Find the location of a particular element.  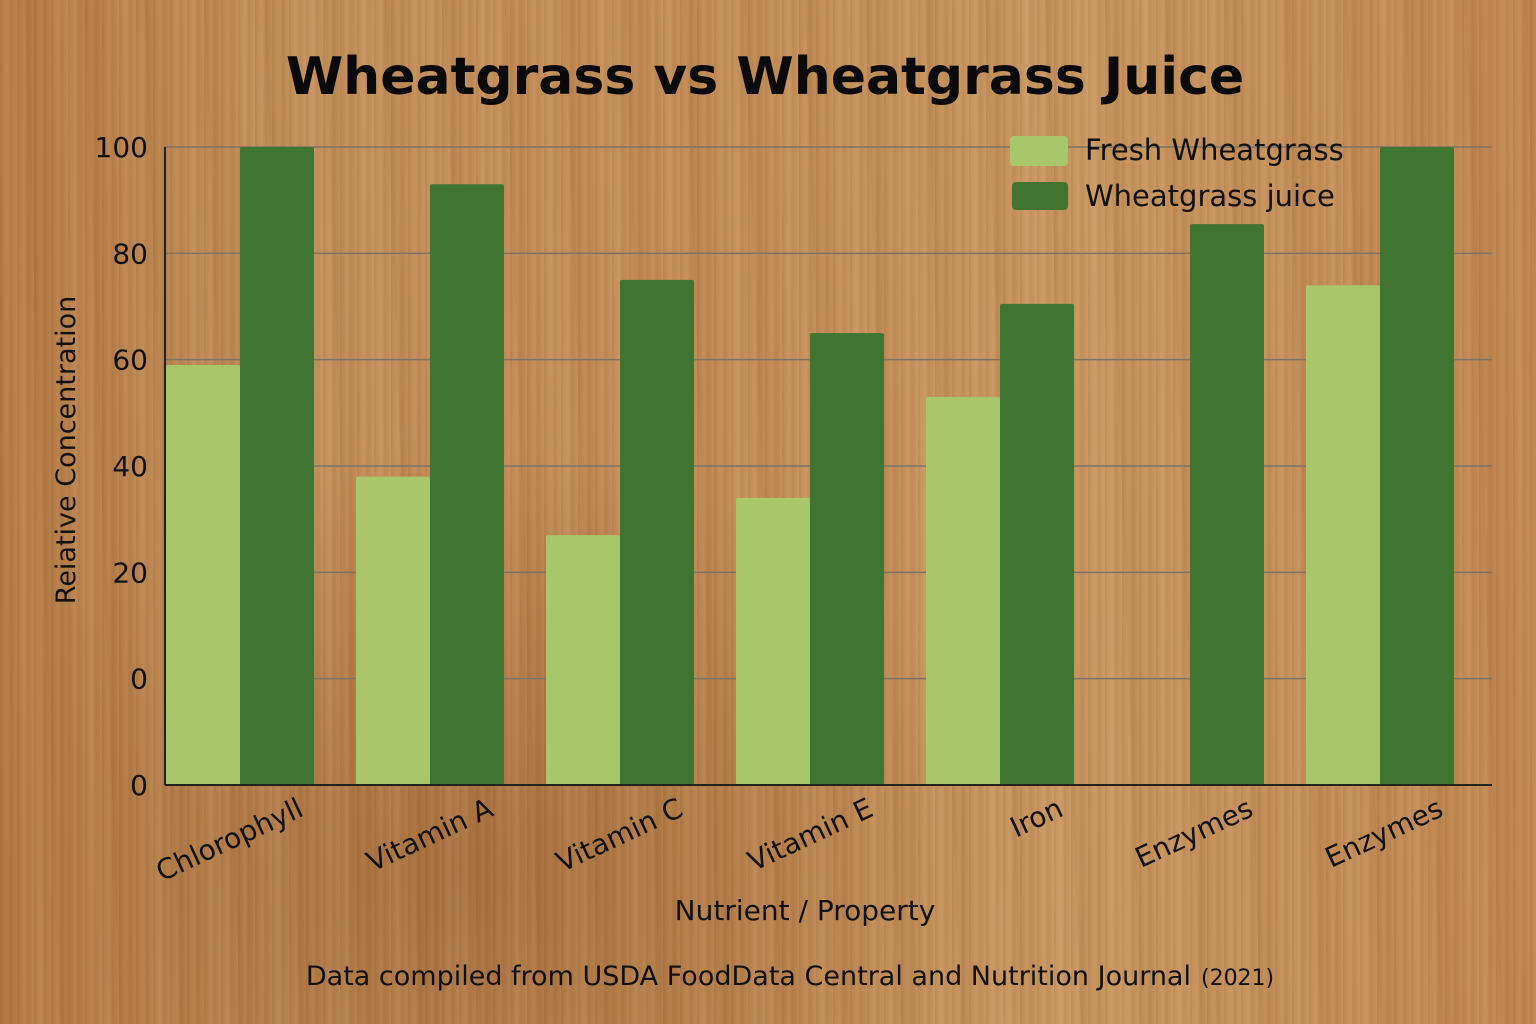

bar-juice-vitamin-c is located at coordinates (657, 532).